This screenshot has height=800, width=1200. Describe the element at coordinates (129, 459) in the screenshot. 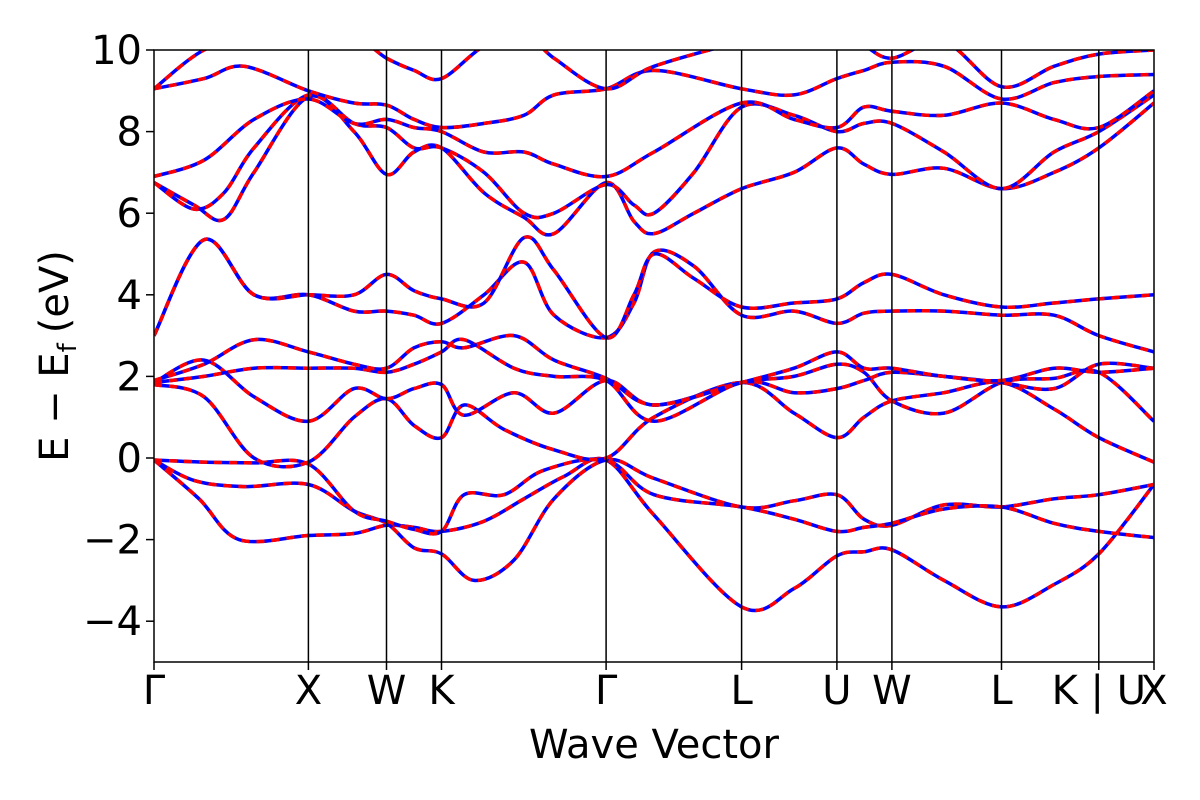

I see `y-tick-label: 0` at that location.